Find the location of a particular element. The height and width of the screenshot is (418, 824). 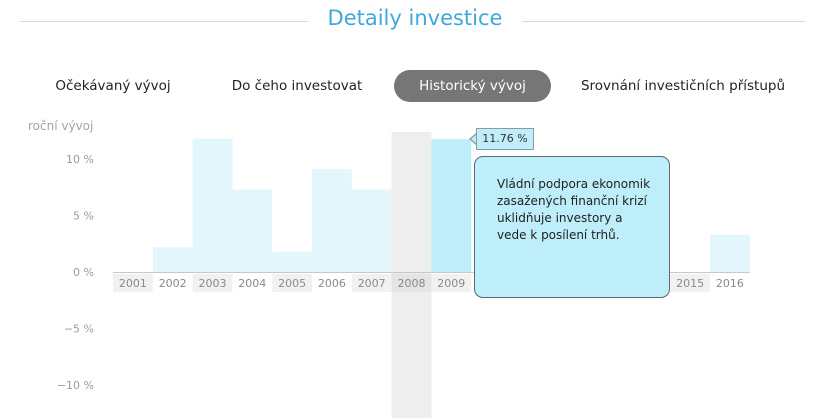

x-tick-label: 2007 is located at coordinates (372, 283).